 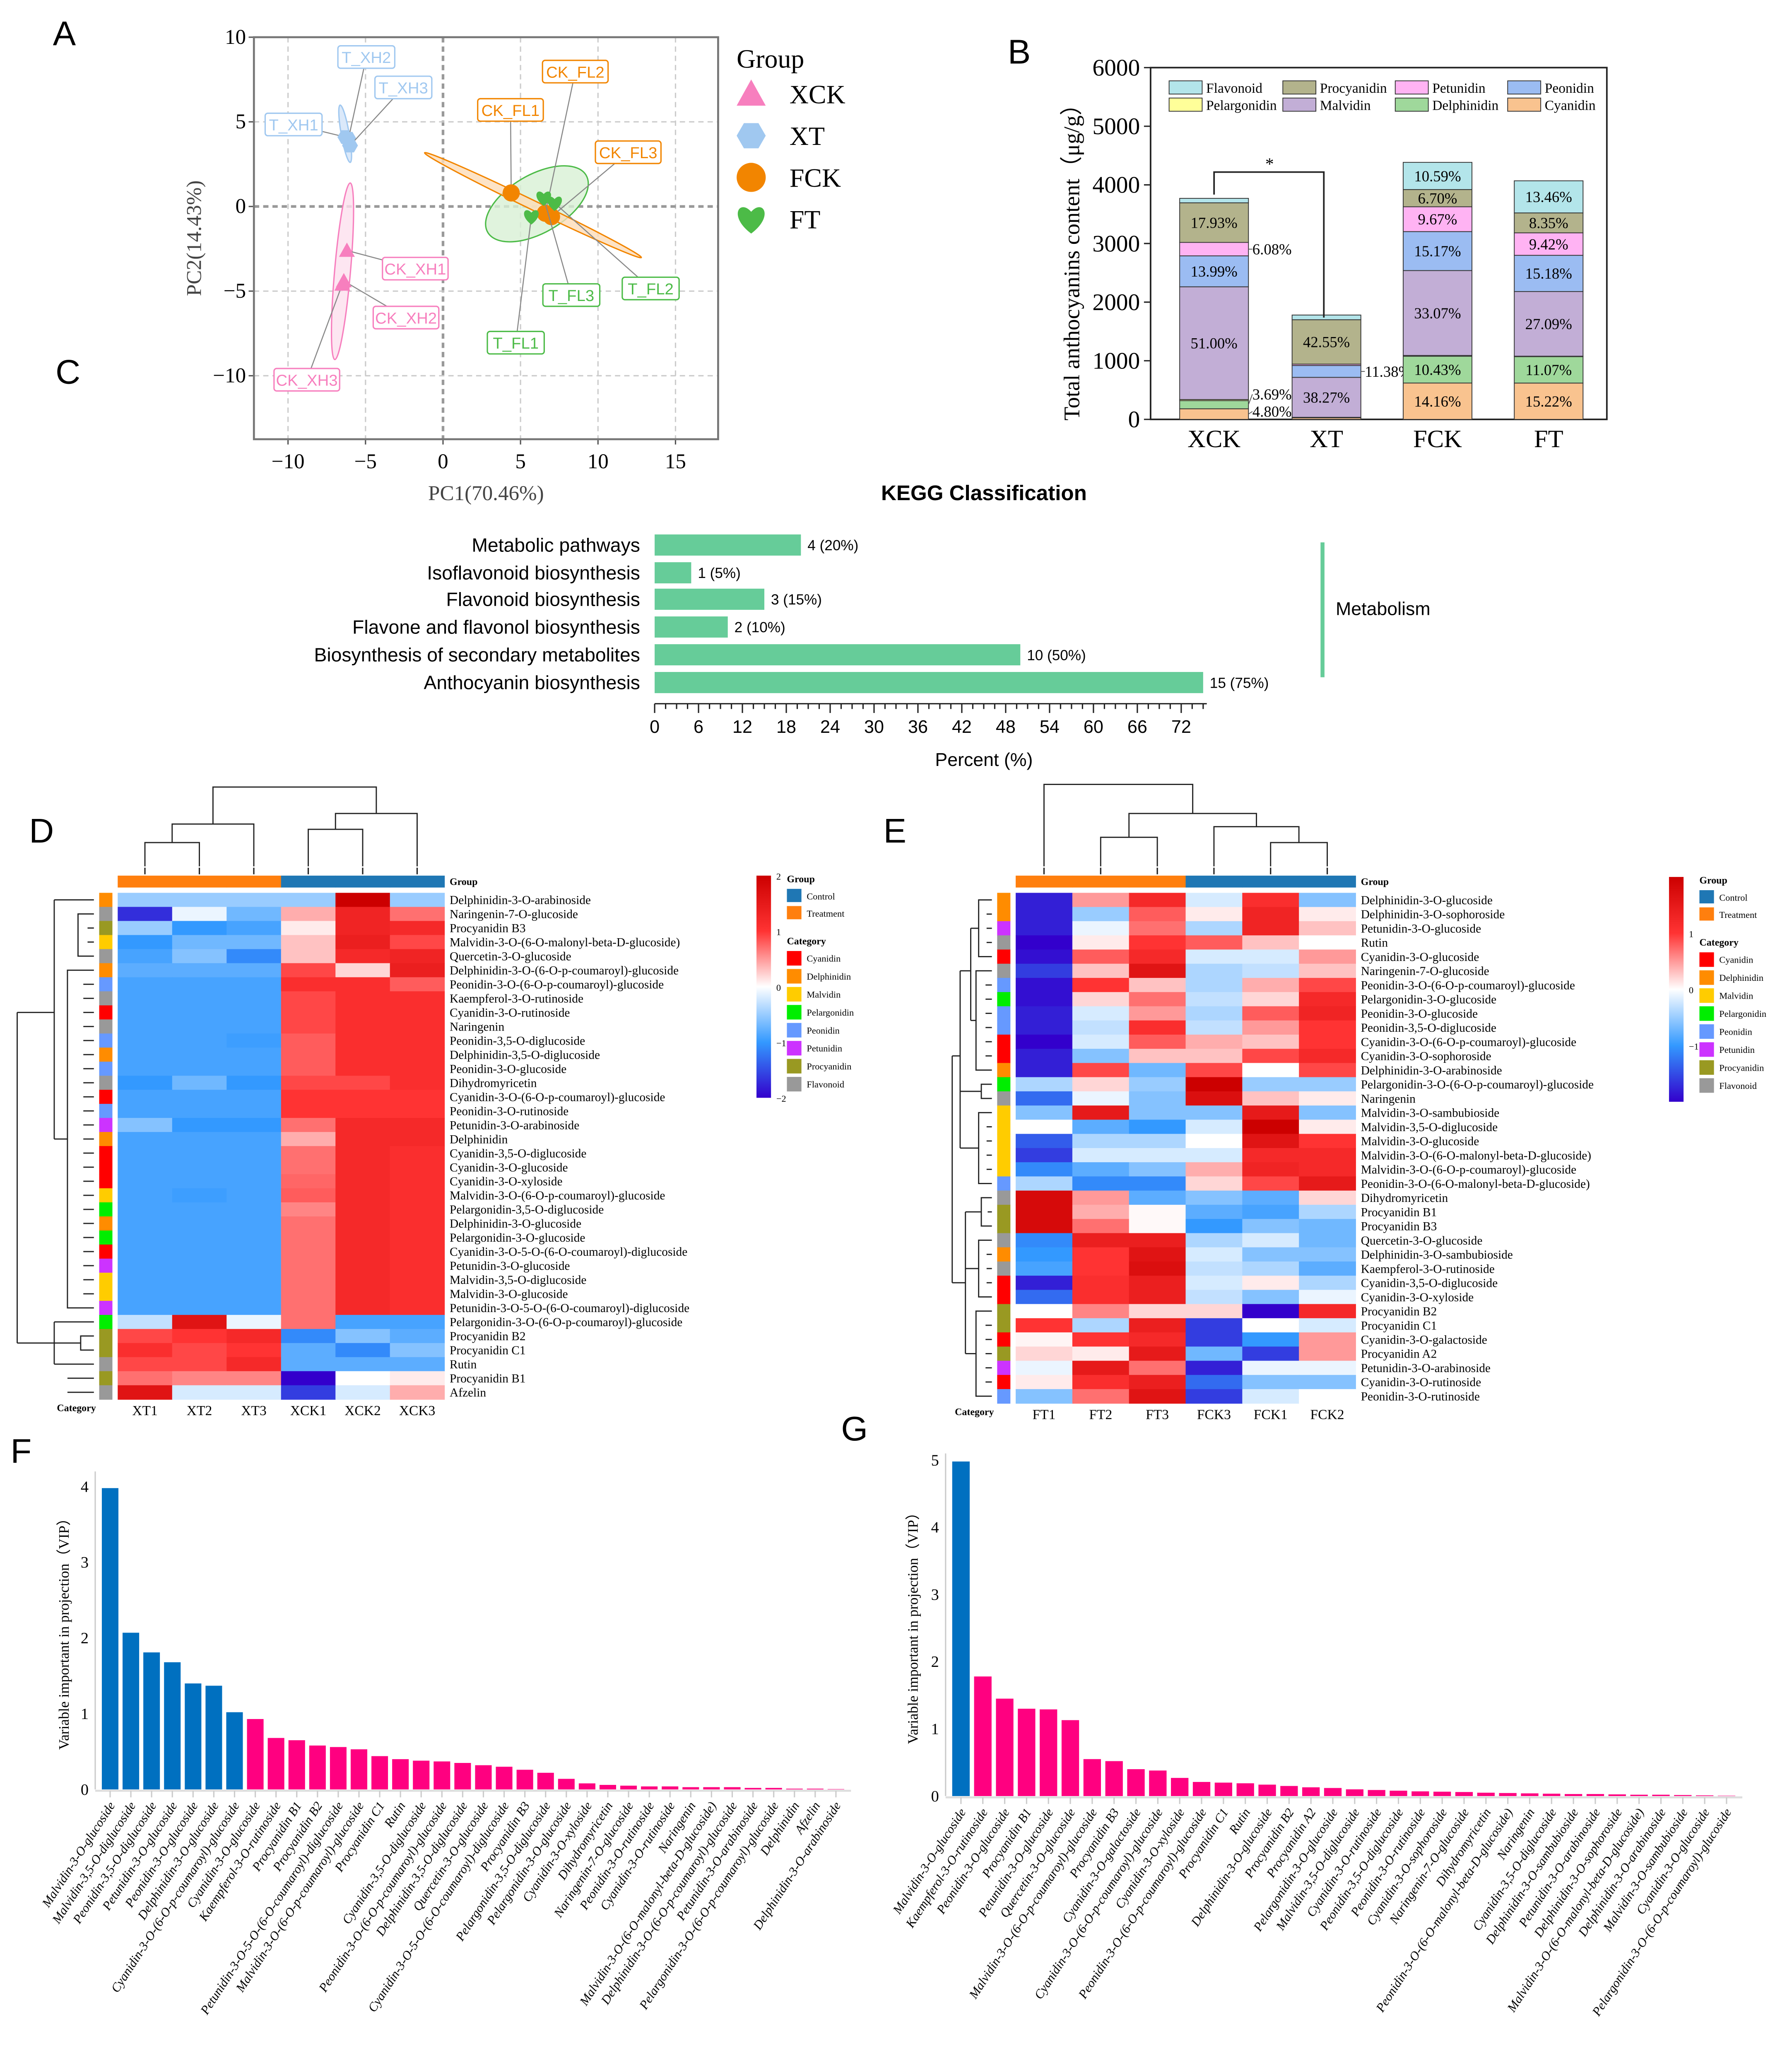 What do you see at coordinates (418, 881) in the screenshot?
I see `group-annotation-cell` at bounding box center [418, 881].